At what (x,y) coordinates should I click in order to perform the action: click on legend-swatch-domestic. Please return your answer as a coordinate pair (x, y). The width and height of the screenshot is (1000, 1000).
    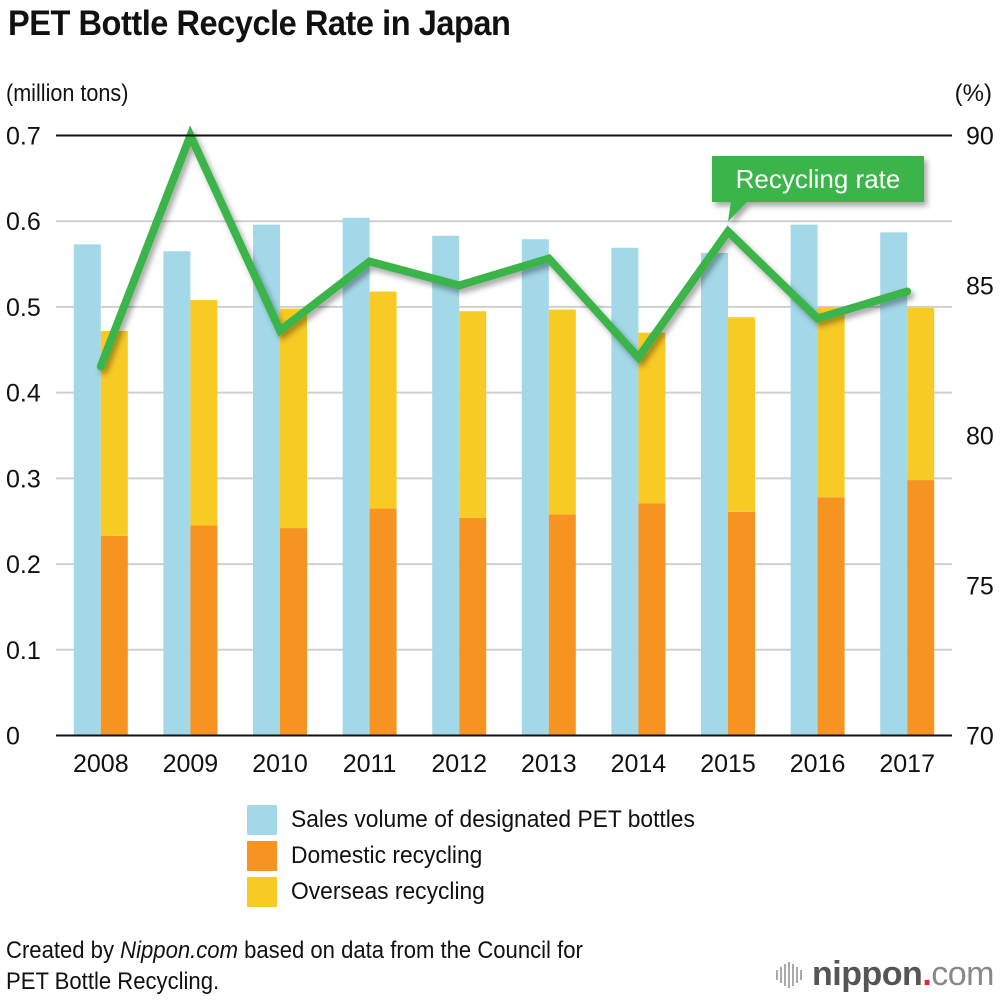
    Looking at the image, I should click on (262, 856).